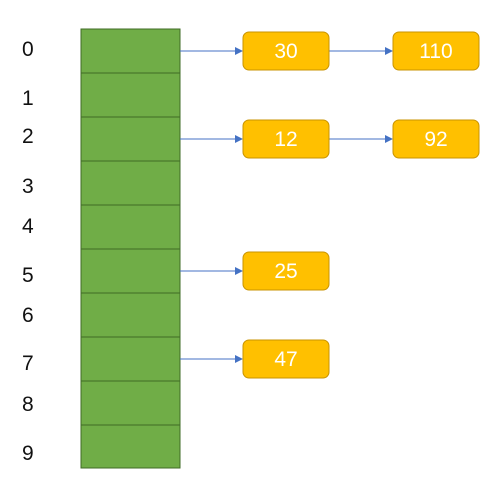 The height and width of the screenshot is (482, 503). I want to click on chain-node-110: 110, so click(436, 51).